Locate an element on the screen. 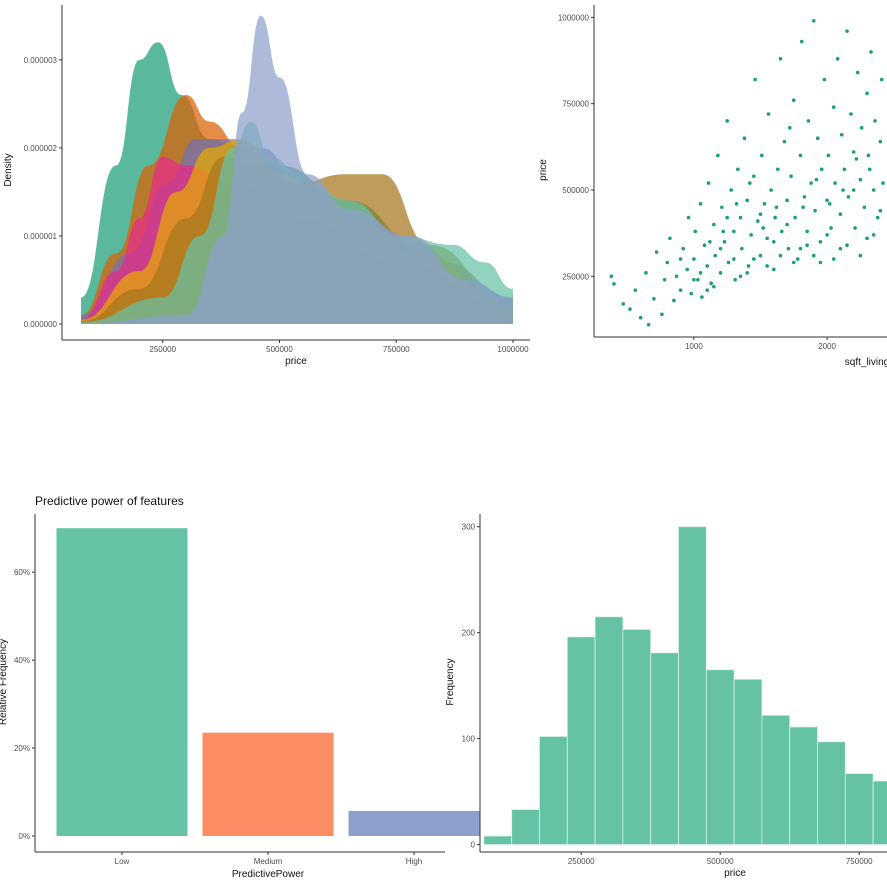 This screenshot has height=887, width=887. density-x-tick-label: 750000 is located at coordinates (396, 349).